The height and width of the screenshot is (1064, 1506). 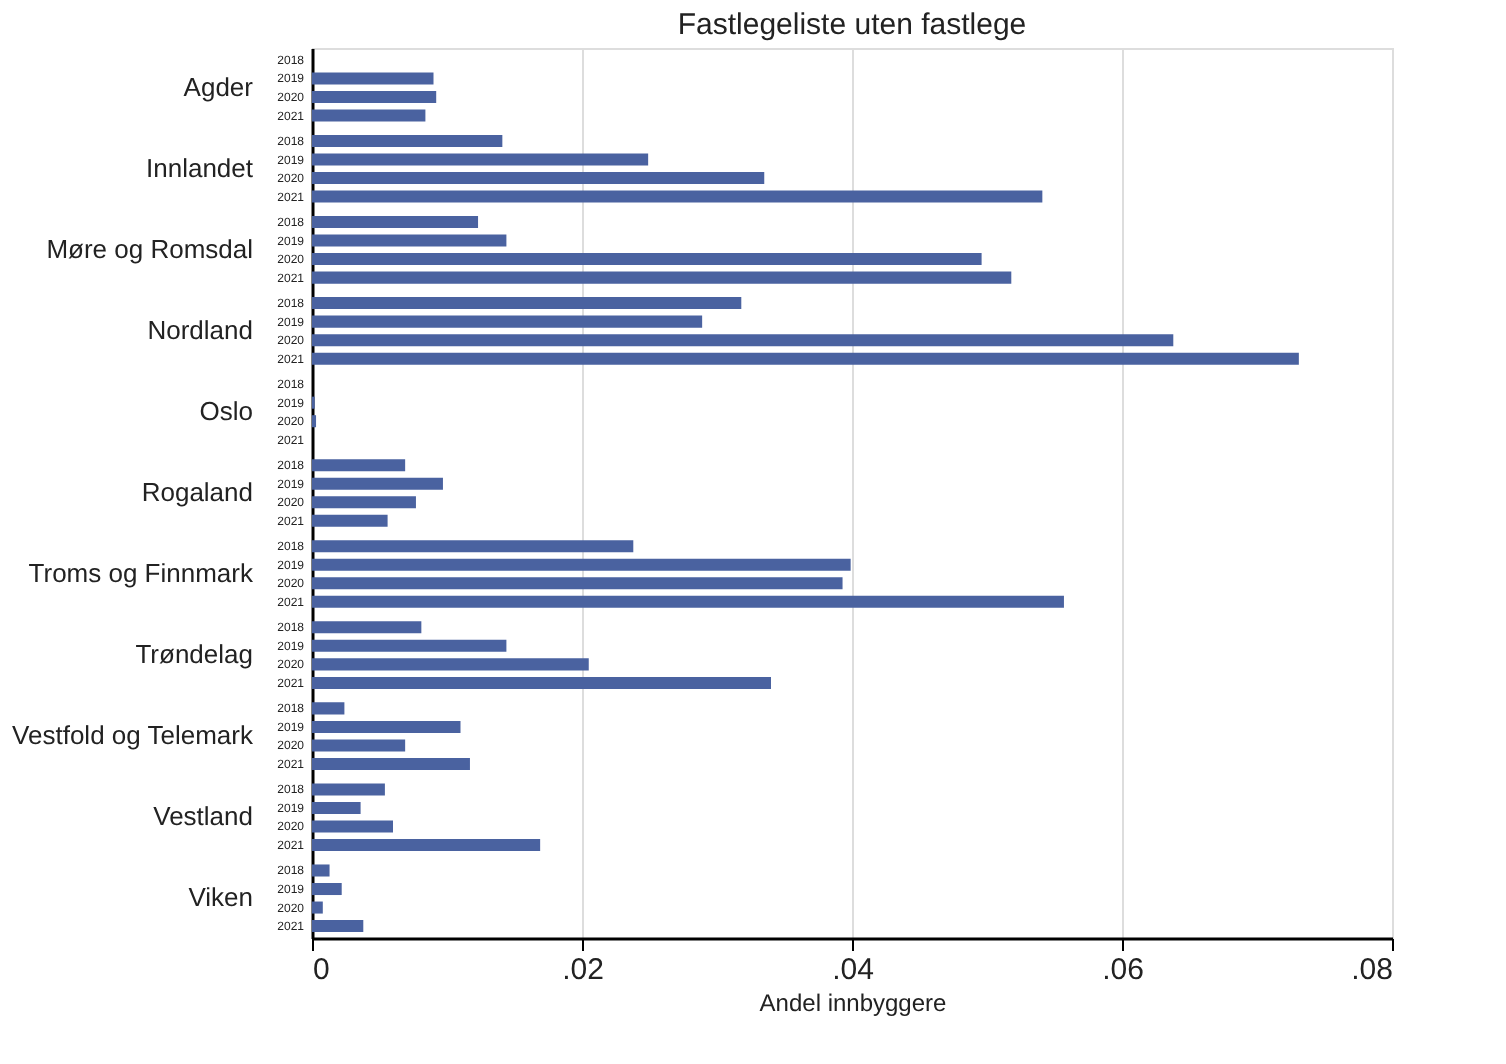 What do you see at coordinates (321, 970) in the screenshot?
I see `x-tick-label: 0` at bounding box center [321, 970].